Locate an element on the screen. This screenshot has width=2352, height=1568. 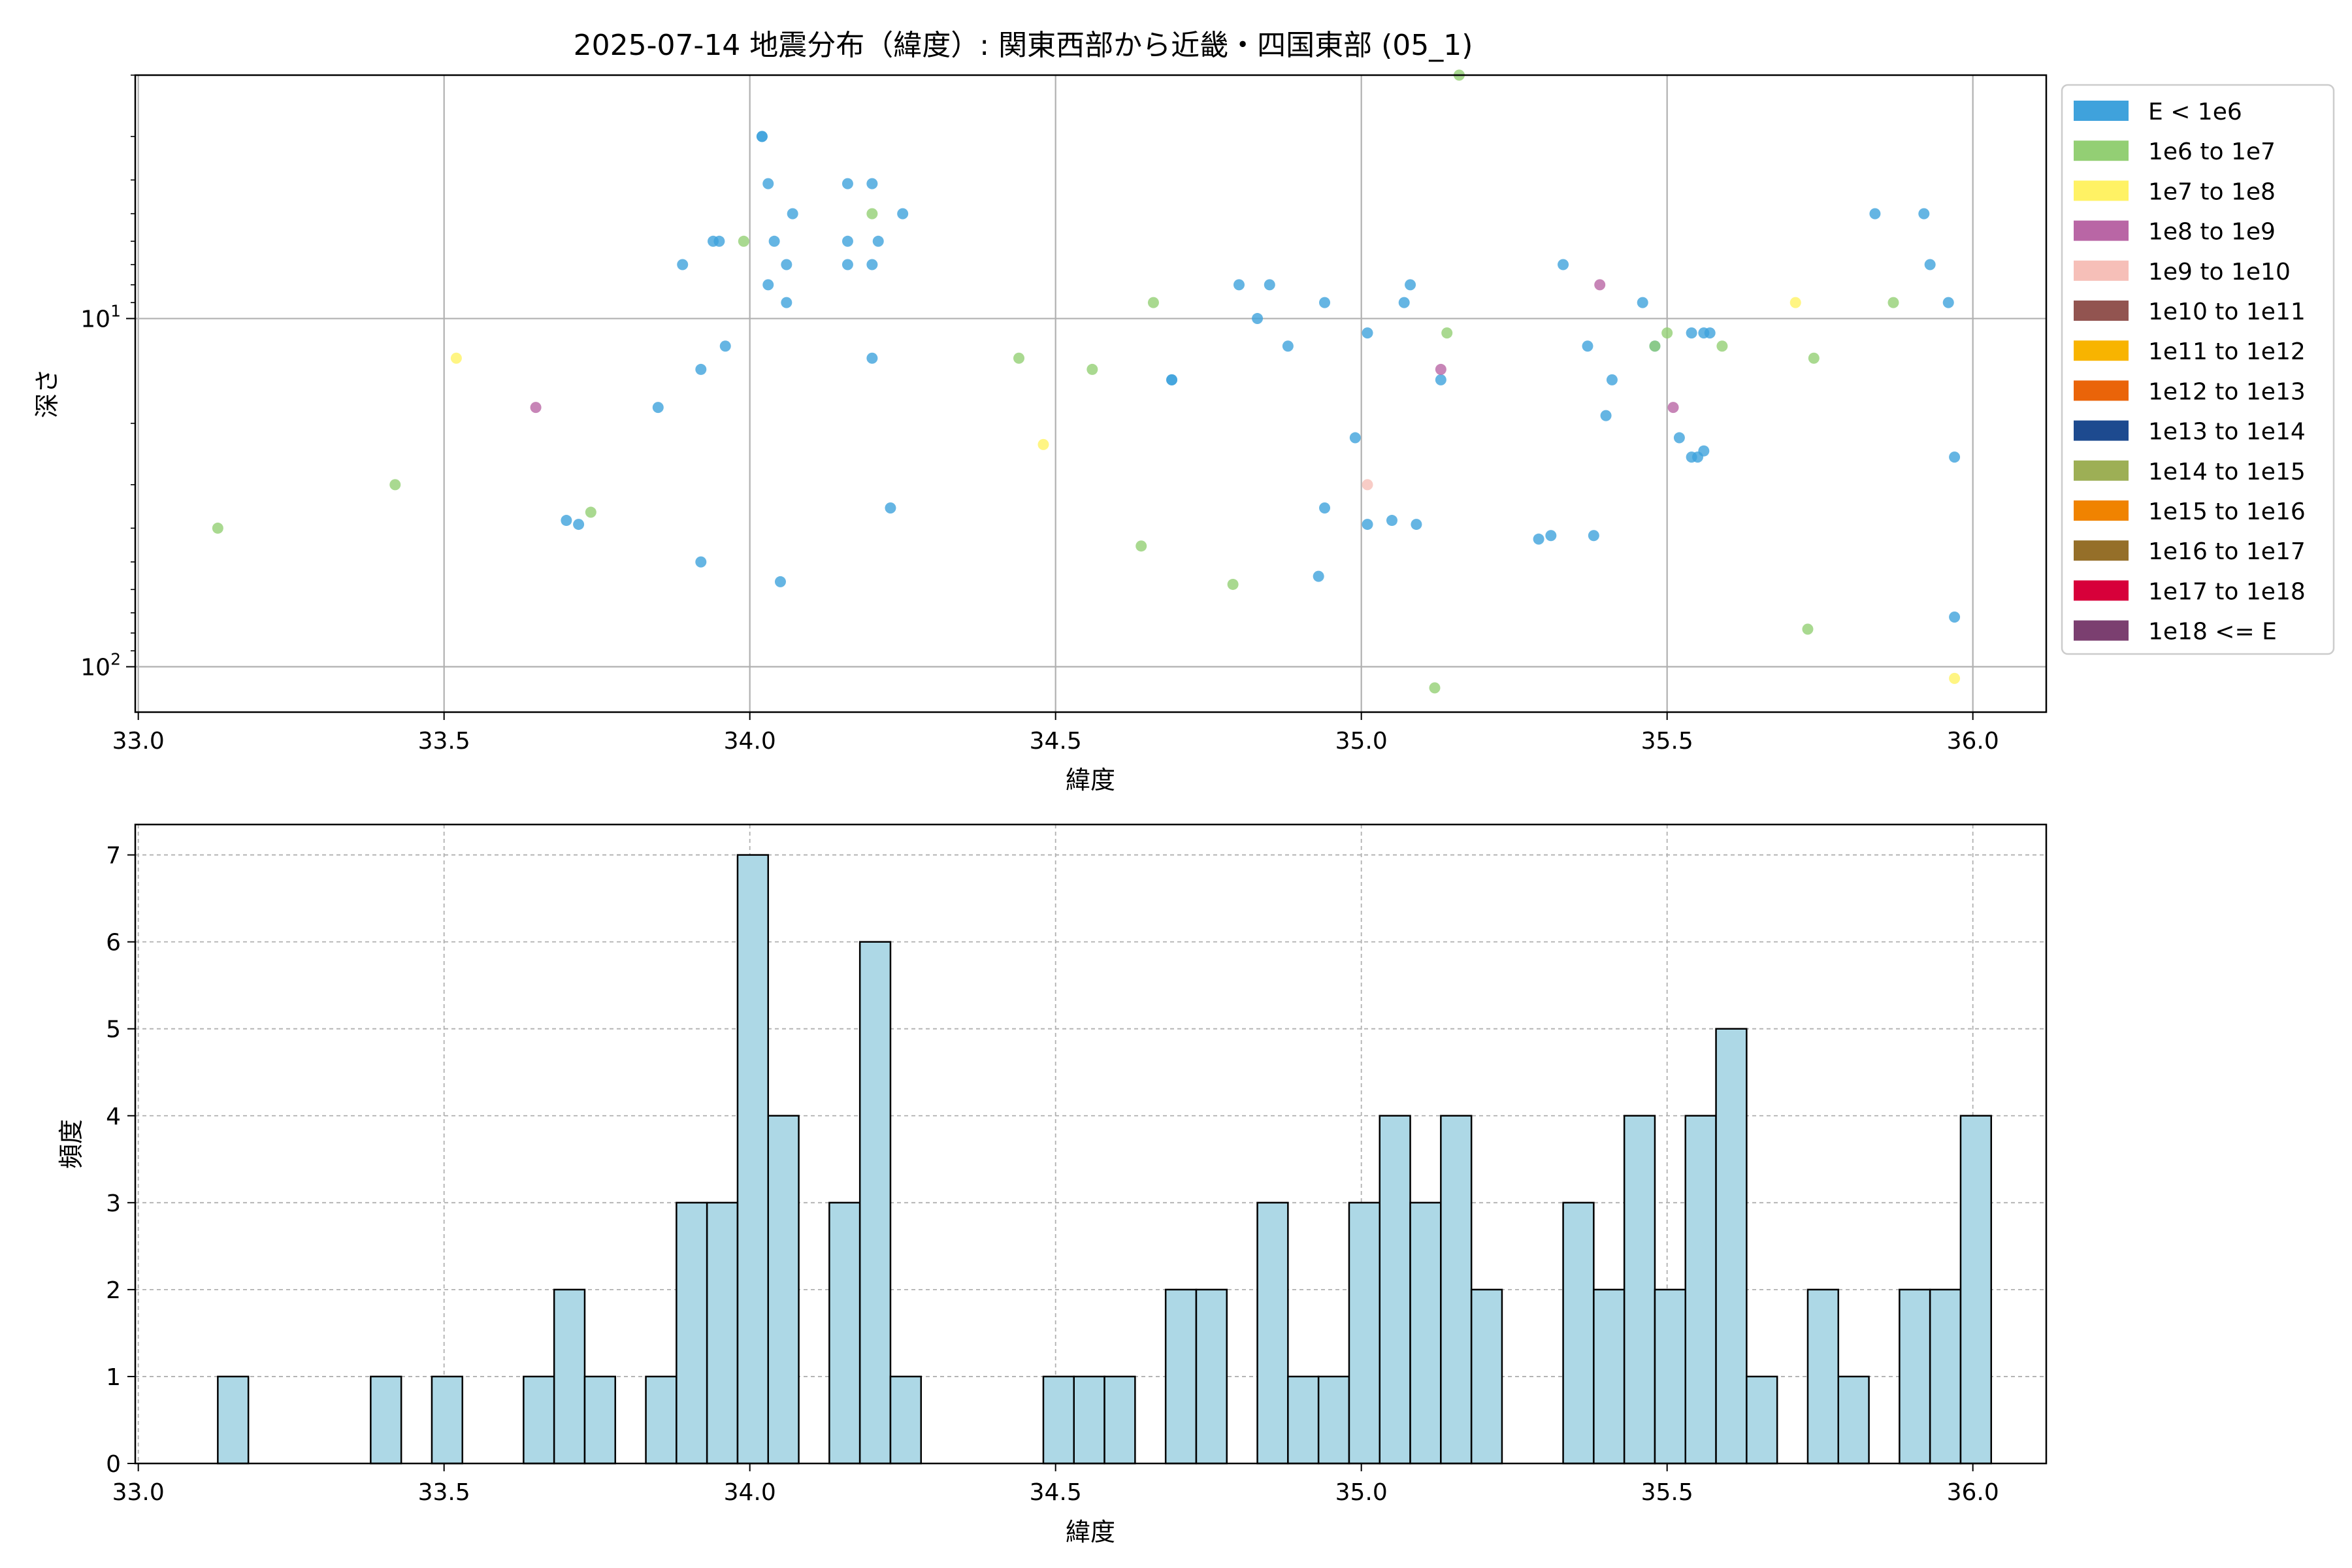
scatter-x-tick-label: 36.0 is located at coordinates (1973, 741).